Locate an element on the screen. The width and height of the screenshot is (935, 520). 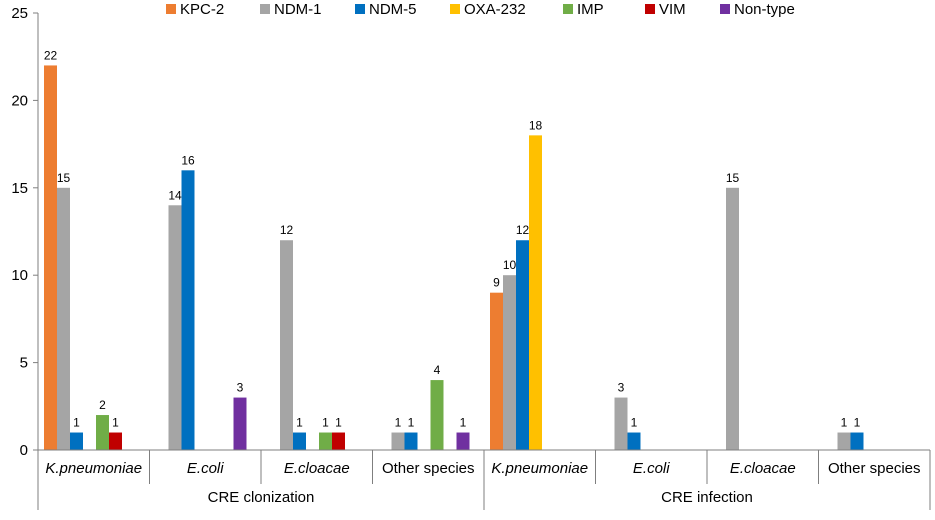
chart-legend: KPC-2 NDM-1 NDM-5 OXA-232 IMP VIM Non-type is located at coordinates (480, 9).